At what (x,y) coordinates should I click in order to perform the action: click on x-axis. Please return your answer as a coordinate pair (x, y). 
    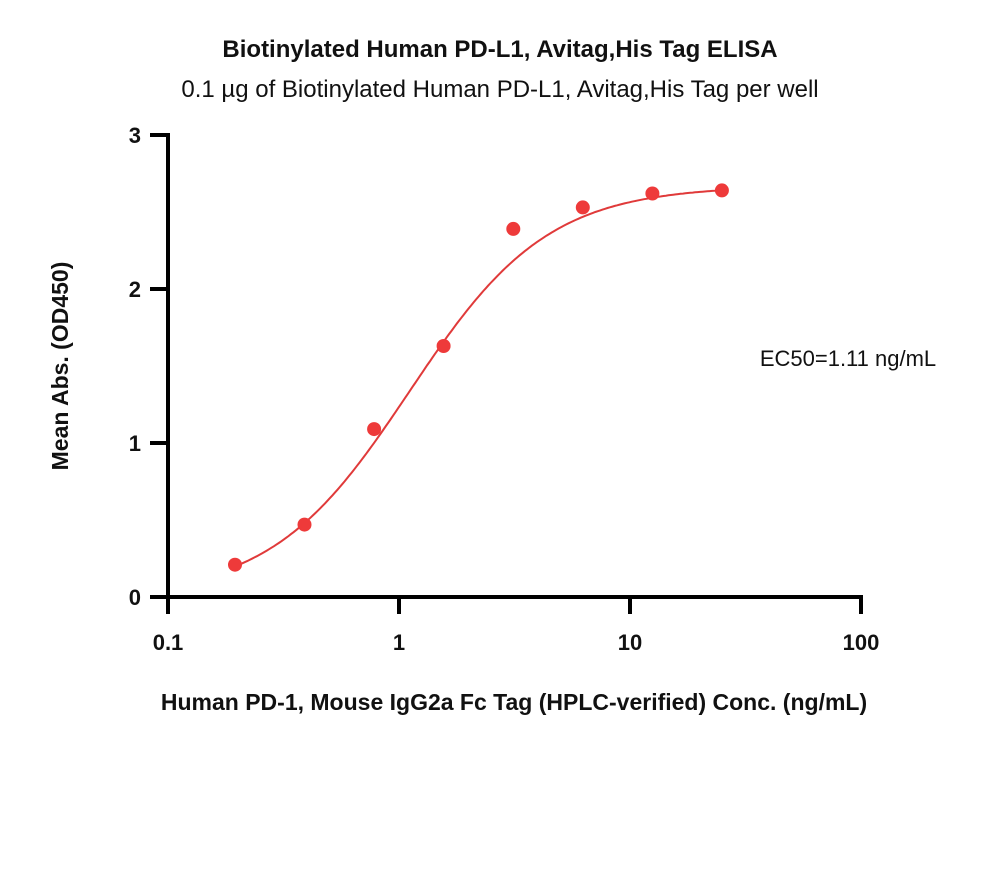
    Looking at the image, I should click on (514, 604).